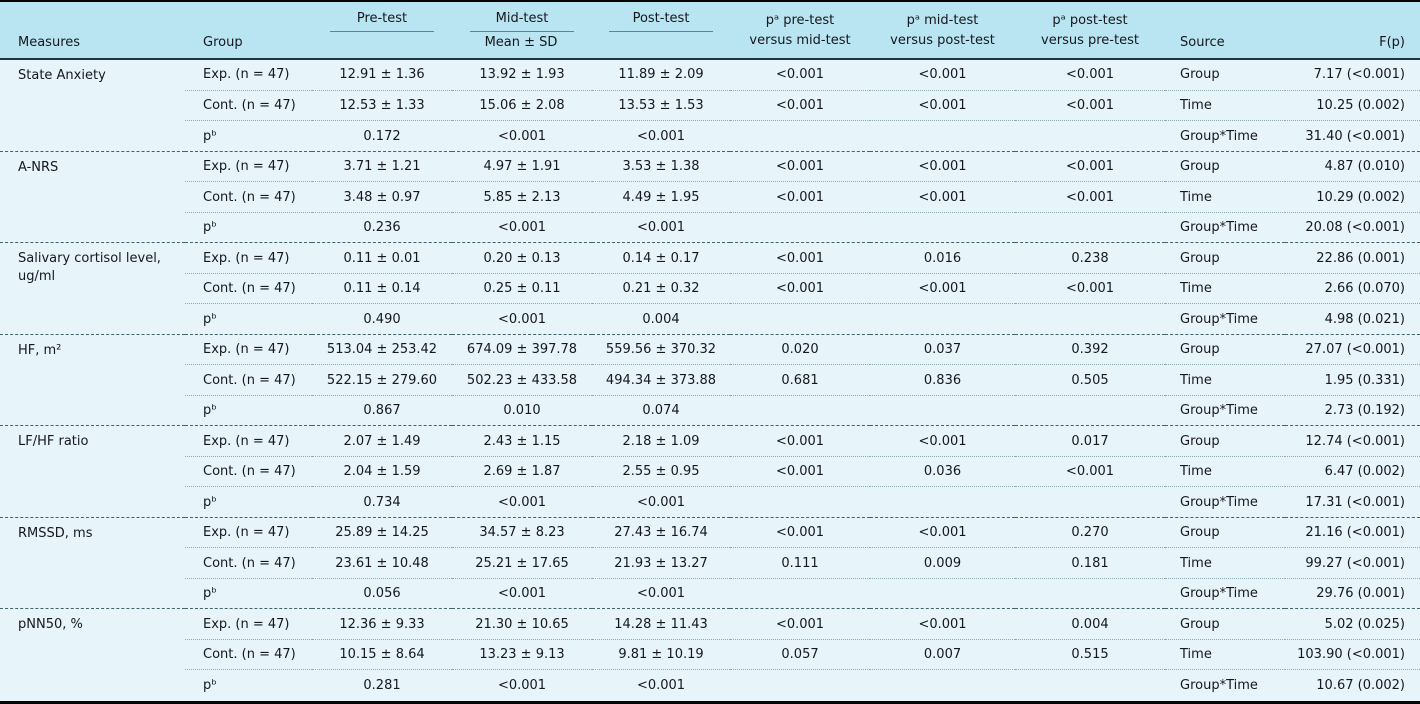 This screenshot has width=1420, height=704. What do you see at coordinates (1352, 319) in the screenshot?
I see `f-p-cell: 4.98 (0.021)` at bounding box center [1352, 319].